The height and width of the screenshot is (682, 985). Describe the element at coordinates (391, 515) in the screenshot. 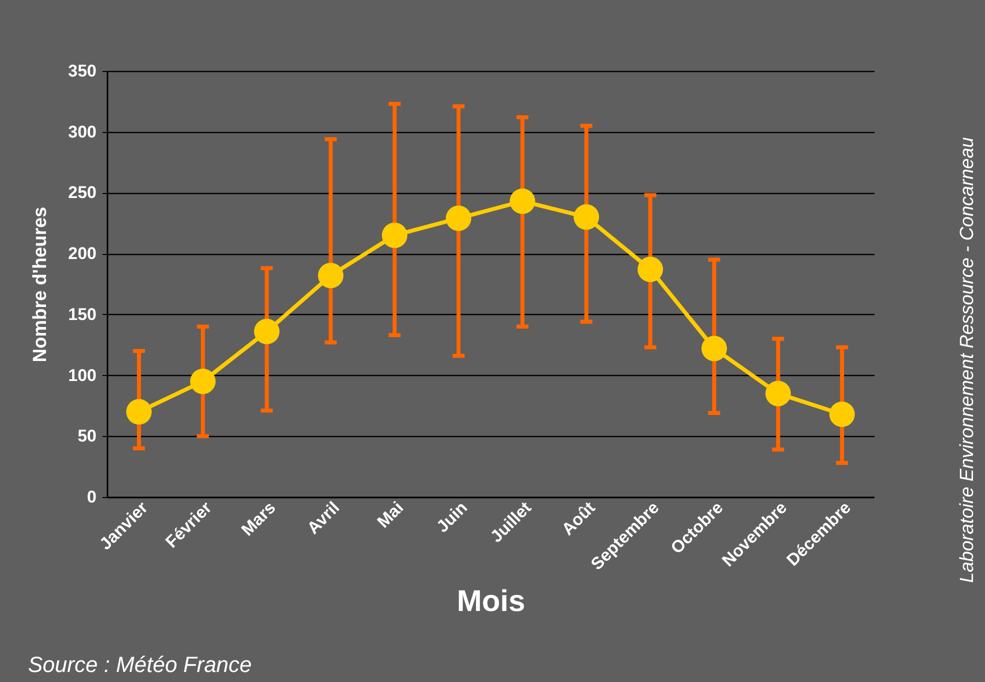

I see `x-tick-label: Mai` at that location.